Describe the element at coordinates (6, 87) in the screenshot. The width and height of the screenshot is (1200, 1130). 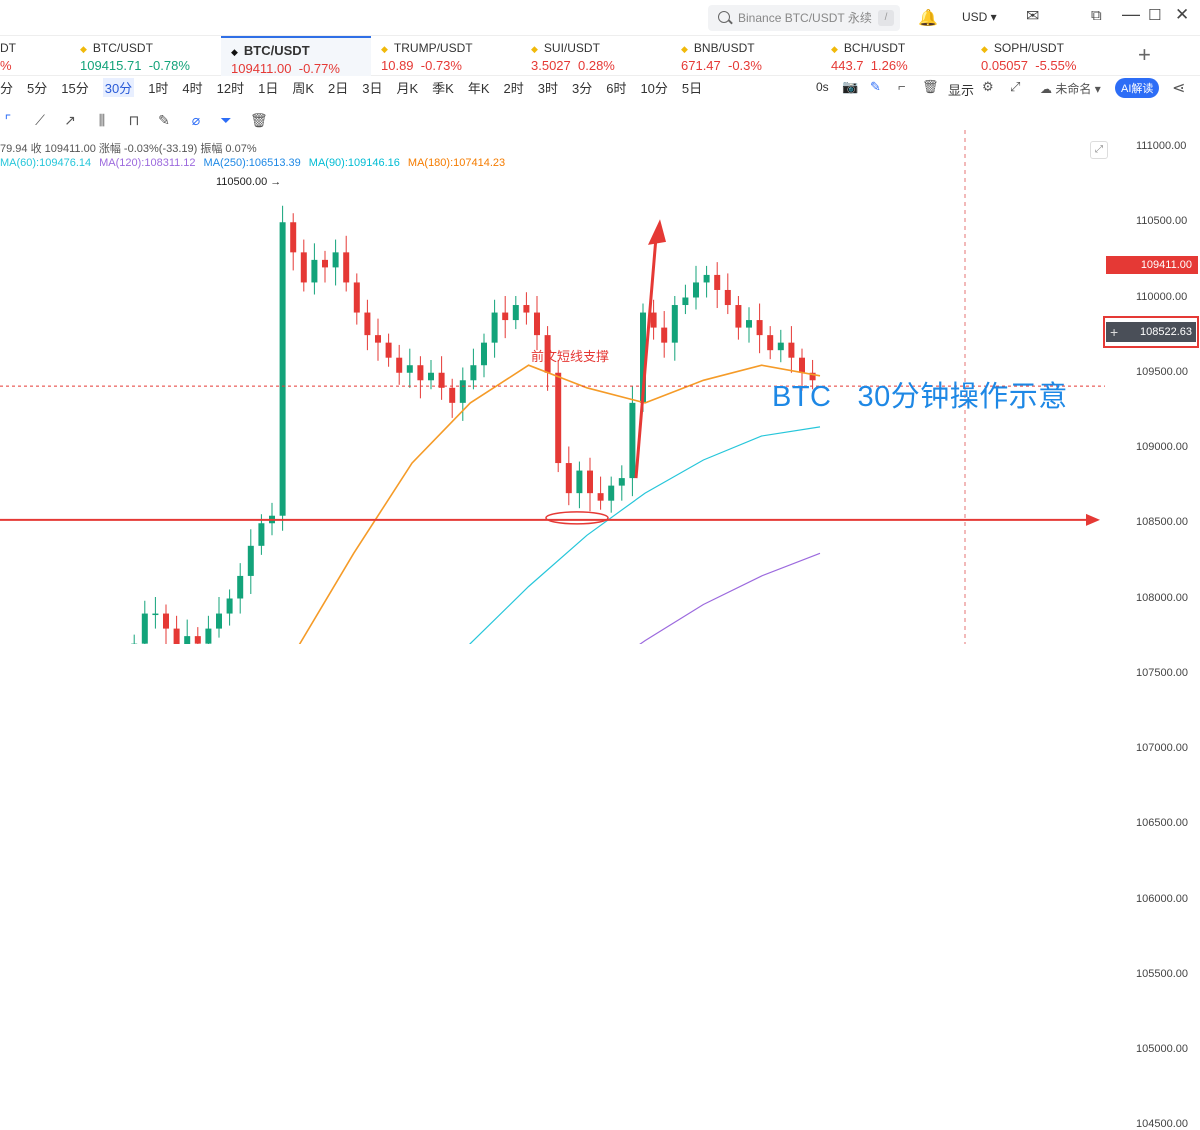
I see `interval-option: 分` at that location.